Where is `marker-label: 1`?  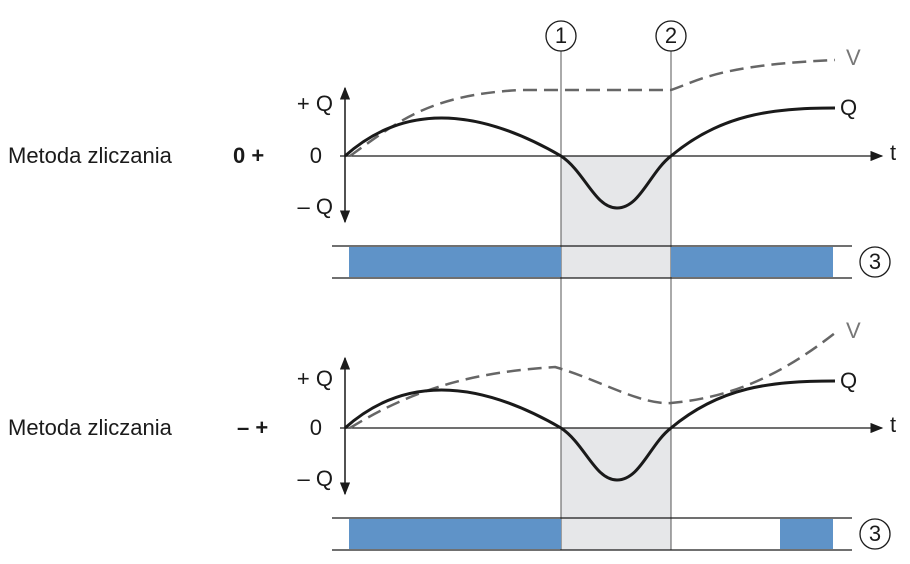 marker-label: 1 is located at coordinates (561, 35).